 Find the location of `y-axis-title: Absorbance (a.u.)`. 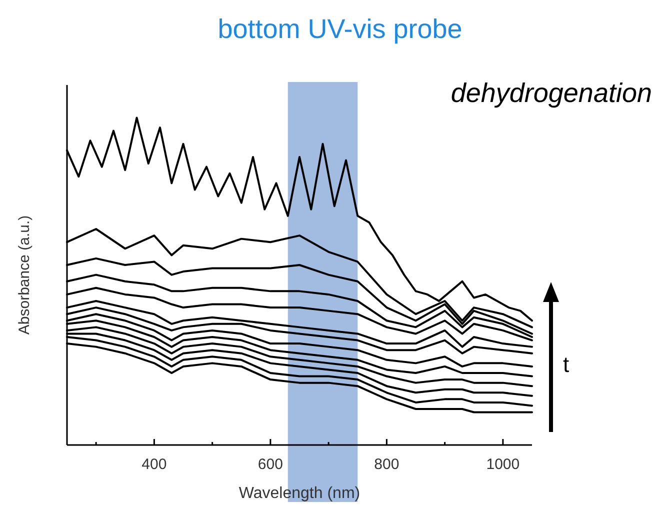

y-axis-title: Absorbance (a.u.) is located at coordinates (24, 275).